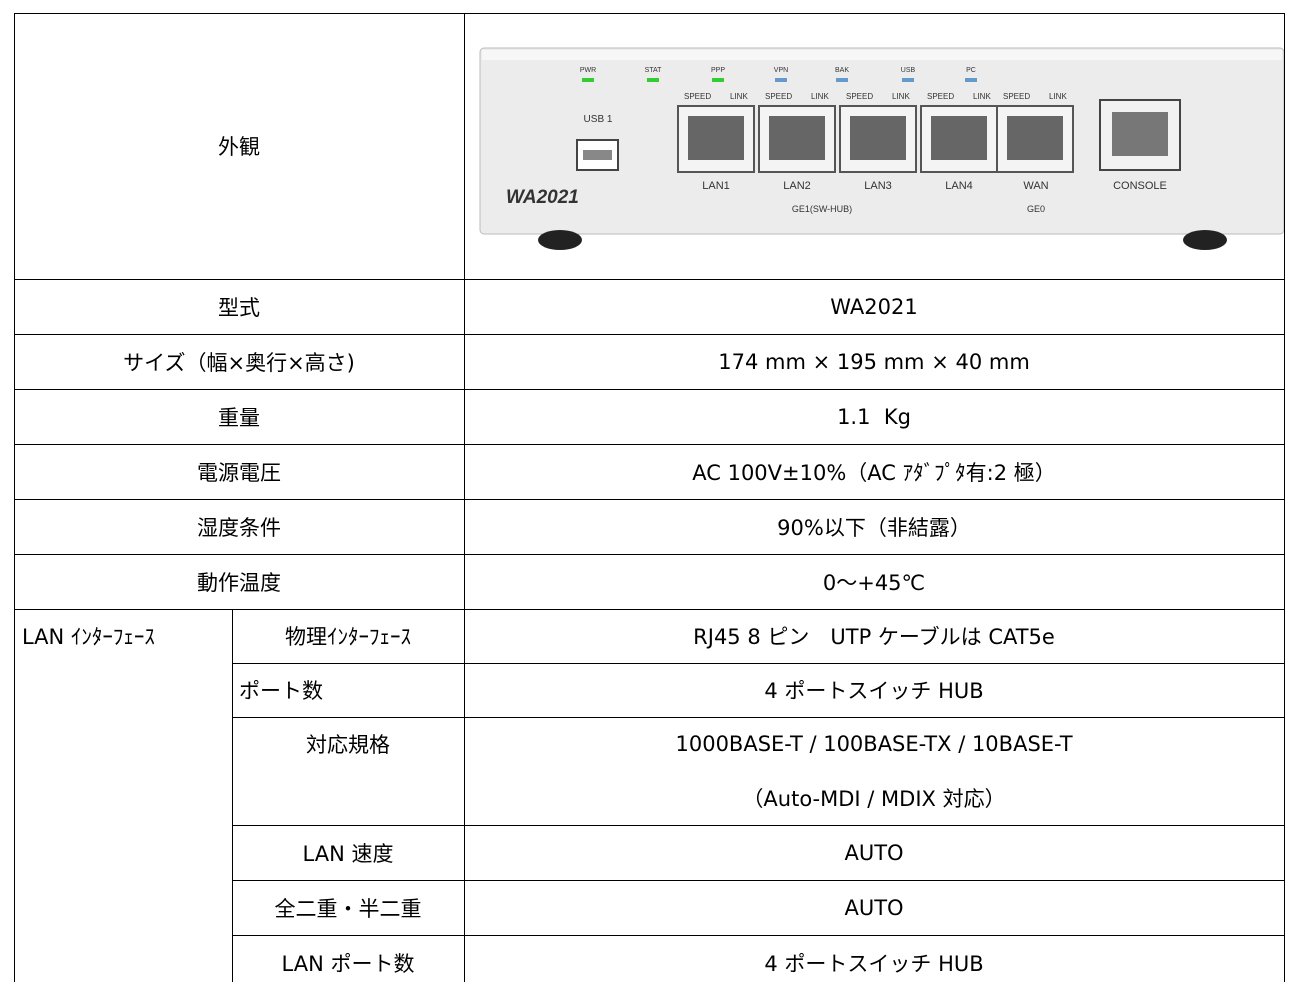 This screenshot has width=1293, height=982. What do you see at coordinates (878, 186) in the screenshot?
I see `lan-label: LAN3` at bounding box center [878, 186].